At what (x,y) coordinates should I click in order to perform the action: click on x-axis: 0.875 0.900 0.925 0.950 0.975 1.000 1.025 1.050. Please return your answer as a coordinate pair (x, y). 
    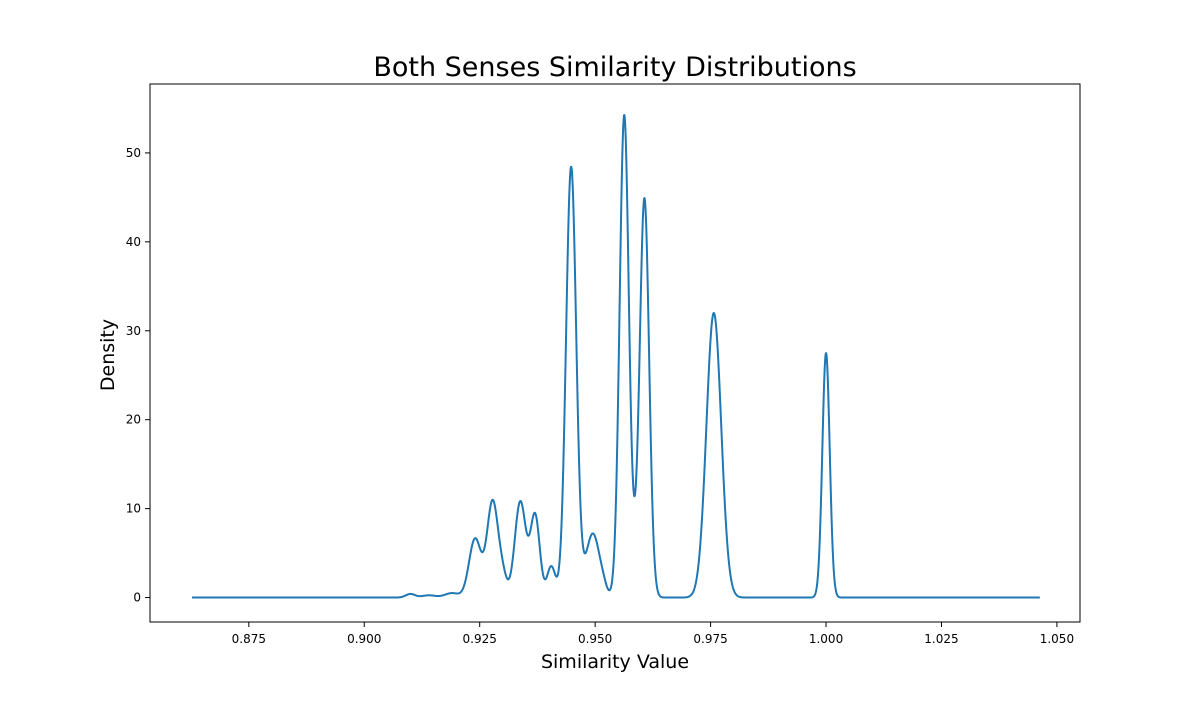
    Looking at the image, I should click on (653, 634).